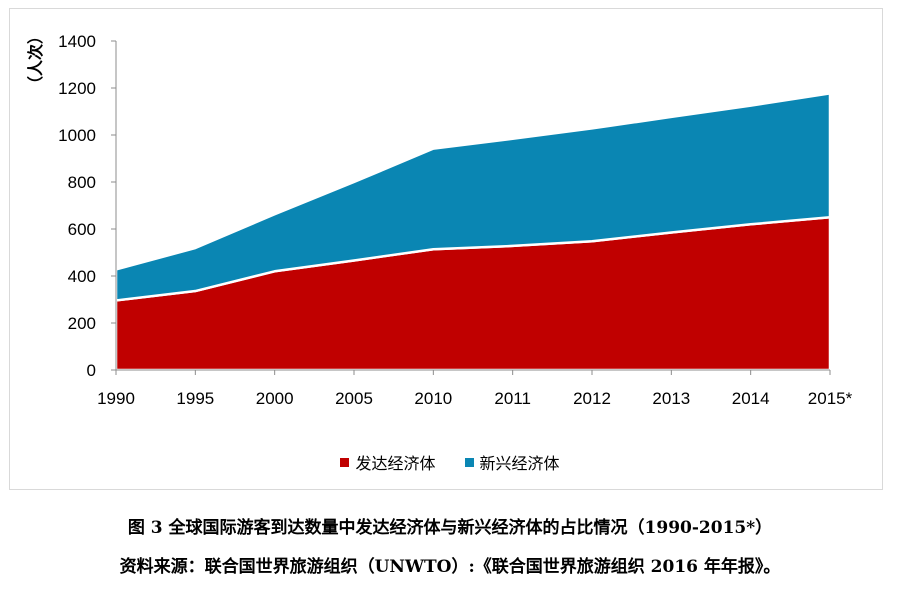 The width and height of the screenshot is (900, 603). What do you see at coordinates (519, 463) in the screenshot?
I see `legend-label-emerging: 新兴经济体` at bounding box center [519, 463].